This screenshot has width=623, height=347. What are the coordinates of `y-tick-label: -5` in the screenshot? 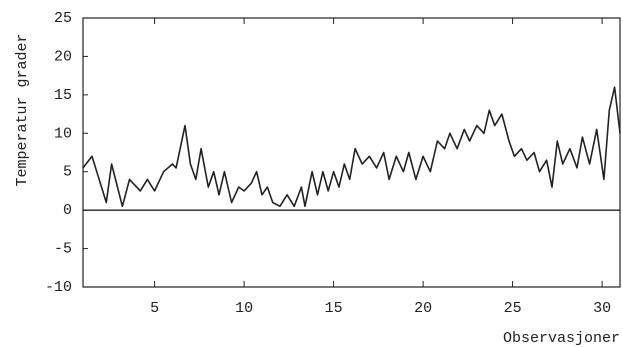 It's located at (63, 249).